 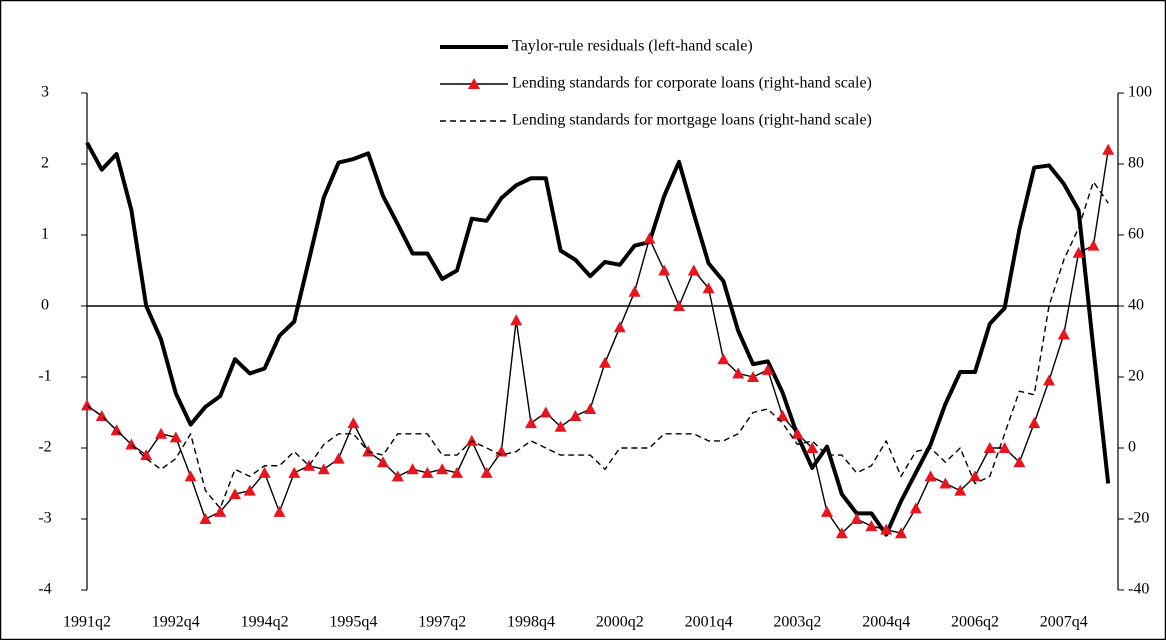 I want to click on x-tick-label: 2000q2, so click(x=620, y=622).